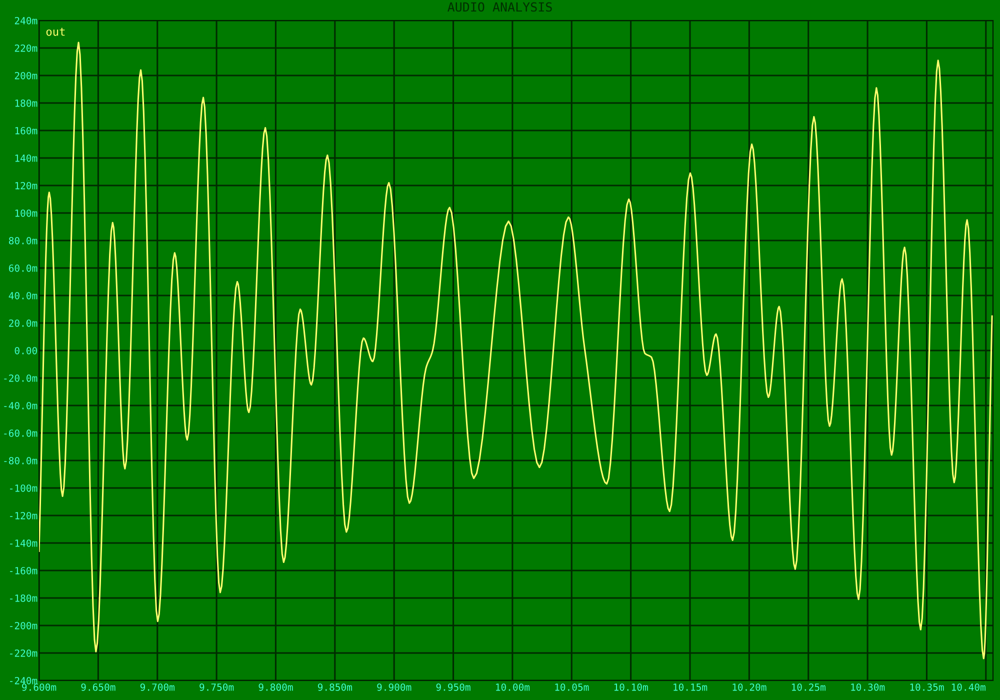  What do you see at coordinates (21, 378) in the screenshot?
I see `y-tick-label: -20.0m` at bounding box center [21, 378].